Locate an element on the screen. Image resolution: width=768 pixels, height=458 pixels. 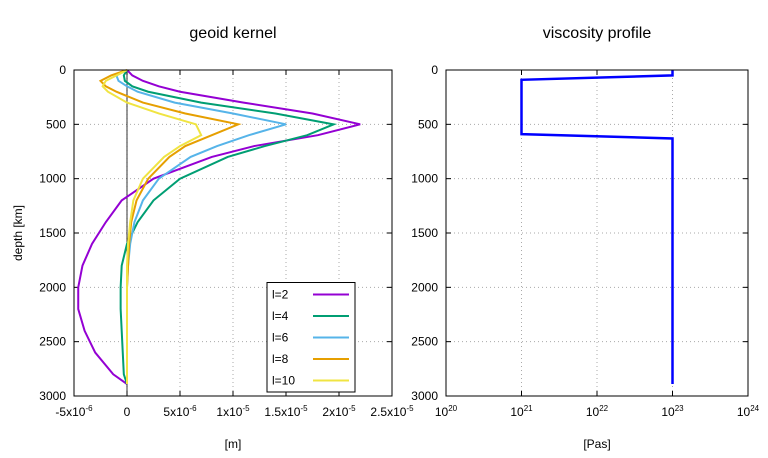
x-tick-label: 0 is located at coordinates (127, 412).